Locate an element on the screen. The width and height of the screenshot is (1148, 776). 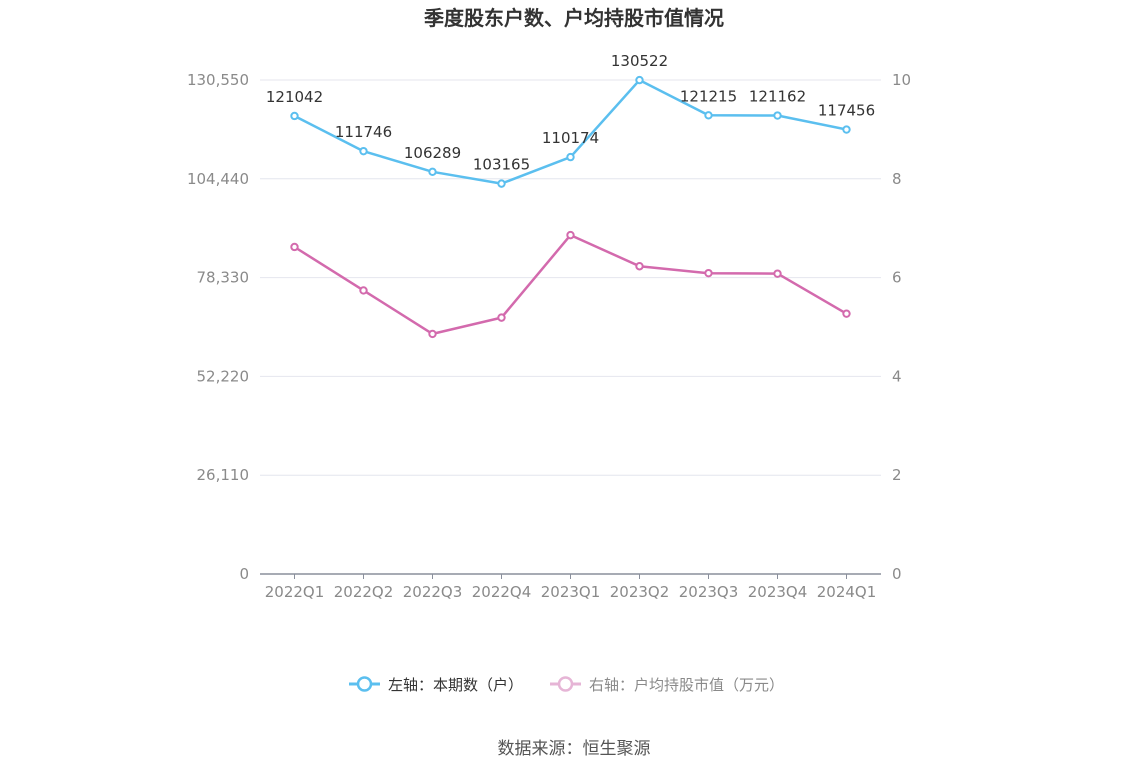
left-axis-tick-label: 104,440 is located at coordinates (218, 179).